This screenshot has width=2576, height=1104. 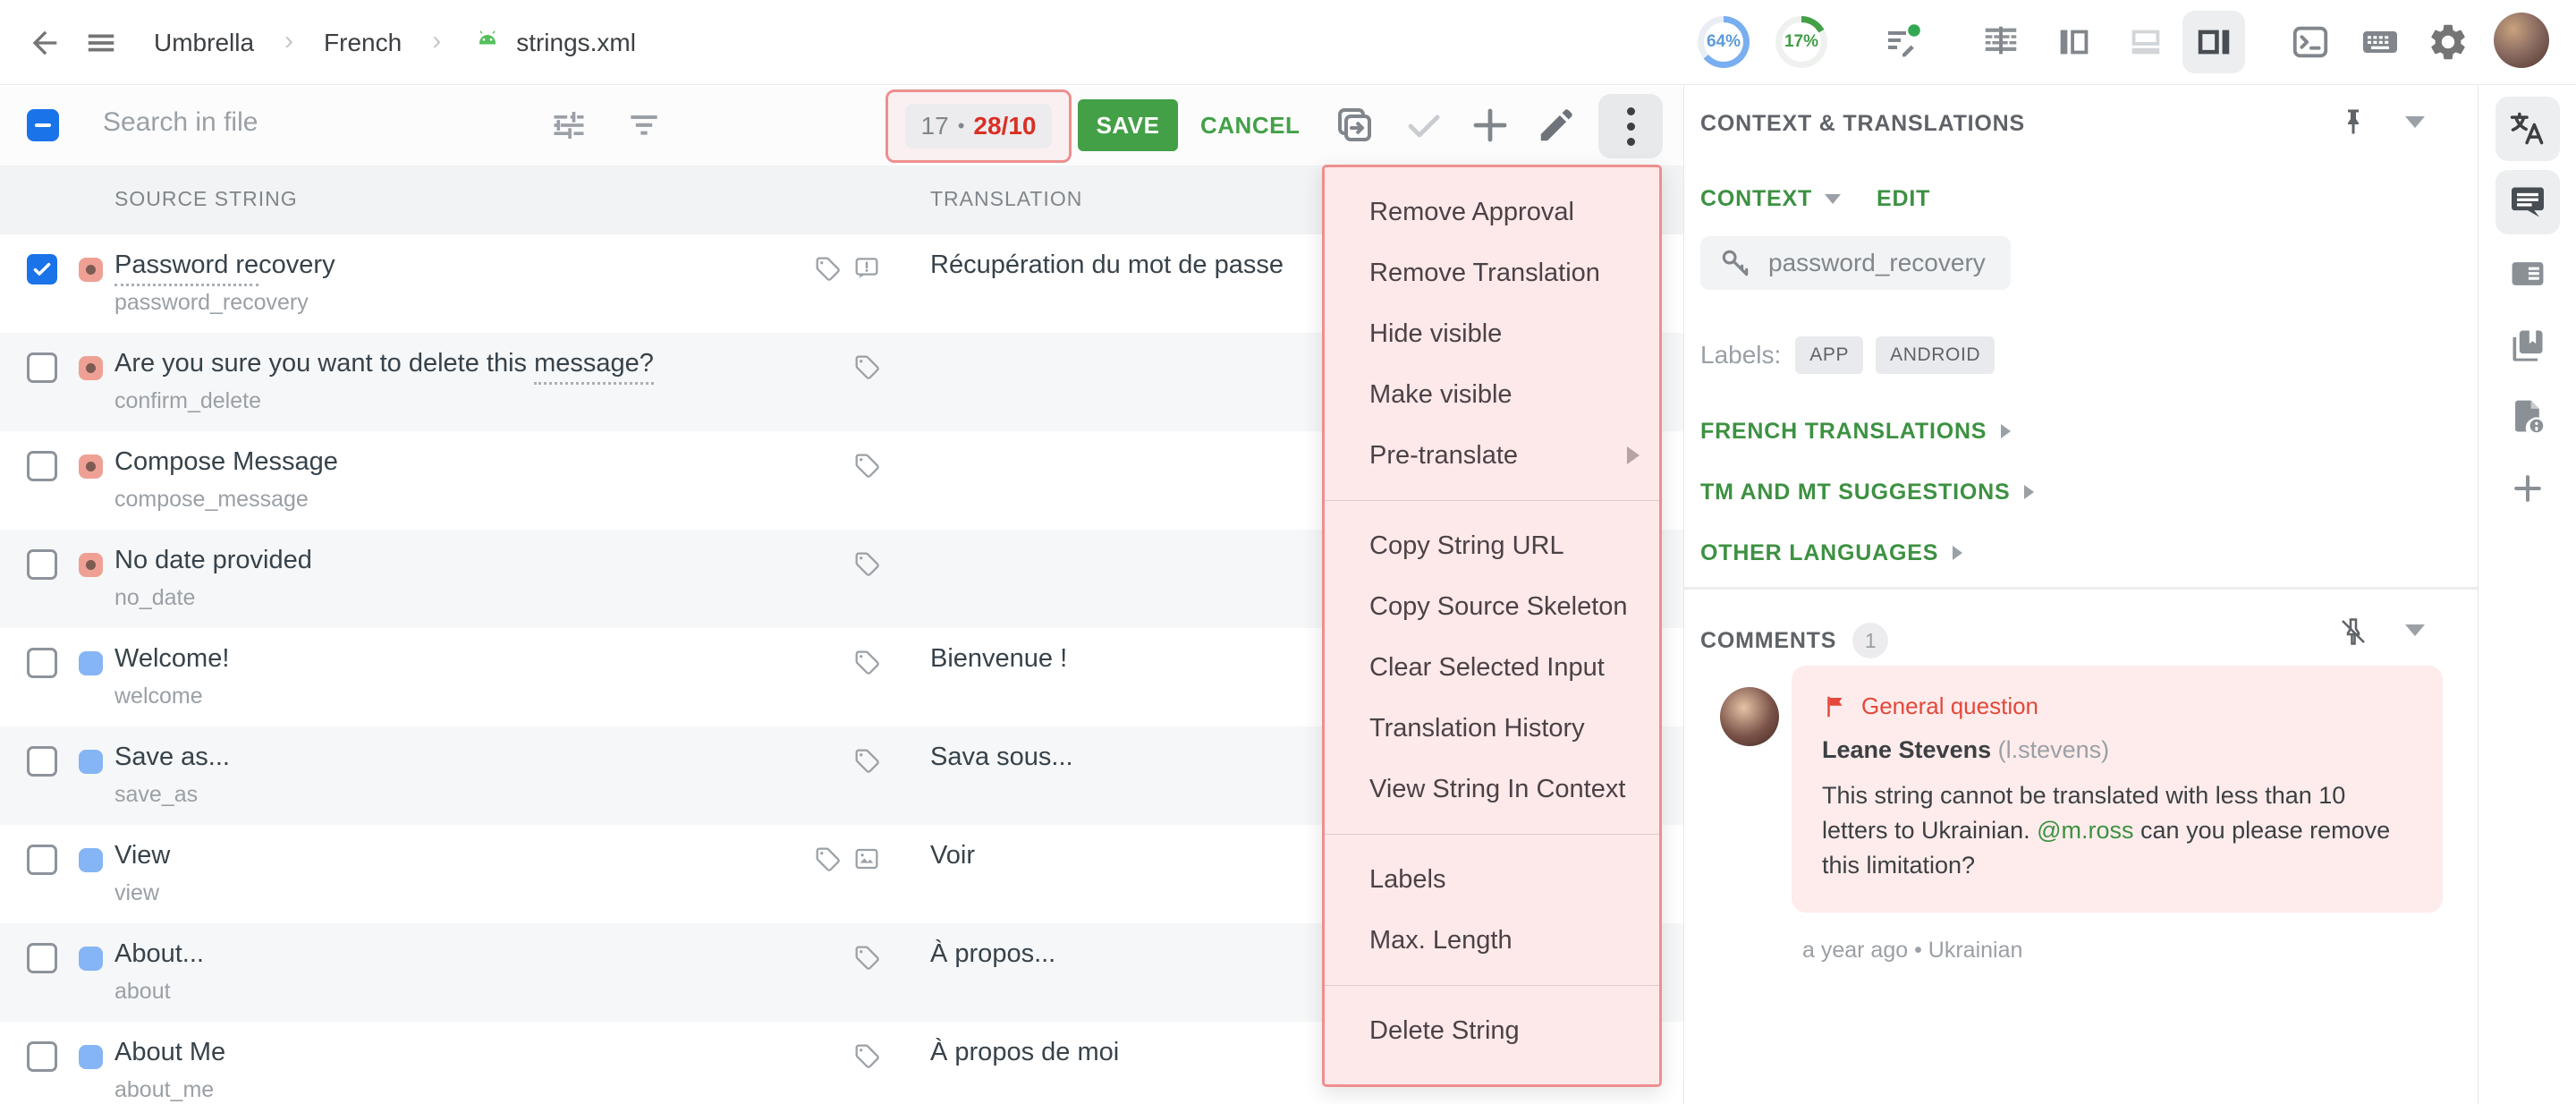 What do you see at coordinates (1801, 42) in the screenshot?
I see `approved-progress-ring: 17%` at bounding box center [1801, 42].